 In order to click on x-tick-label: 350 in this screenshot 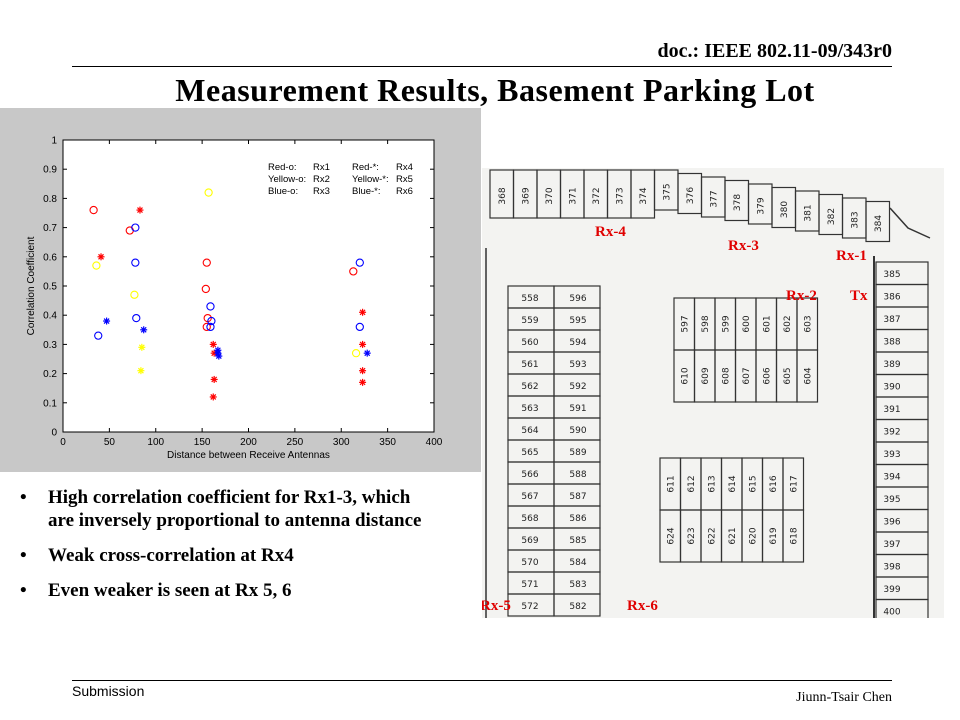, I will do `click(387, 442)`.